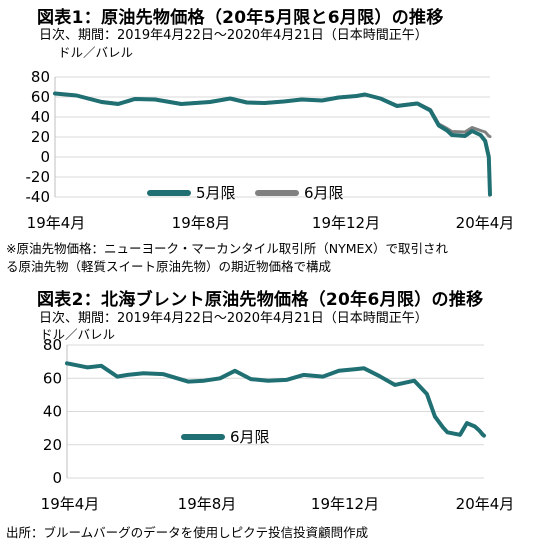 The height and width of the screenshot is (544, 540). What do you see at coordinates (169, 266) in the screenshot?
I see `figure1-note-line2: る原油先物（軽質スイート原油先物）の期近物価格で構成` at bounding box center [169, 266].